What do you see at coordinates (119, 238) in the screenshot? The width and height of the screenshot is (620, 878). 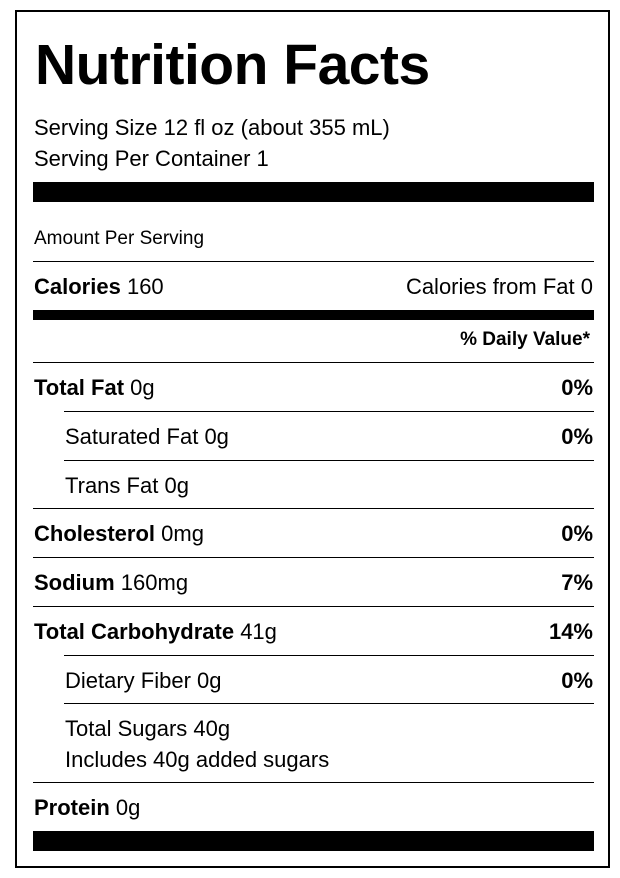 I see `amount-per-serving: Amount Per Serving` at bounding box center [119, 238].